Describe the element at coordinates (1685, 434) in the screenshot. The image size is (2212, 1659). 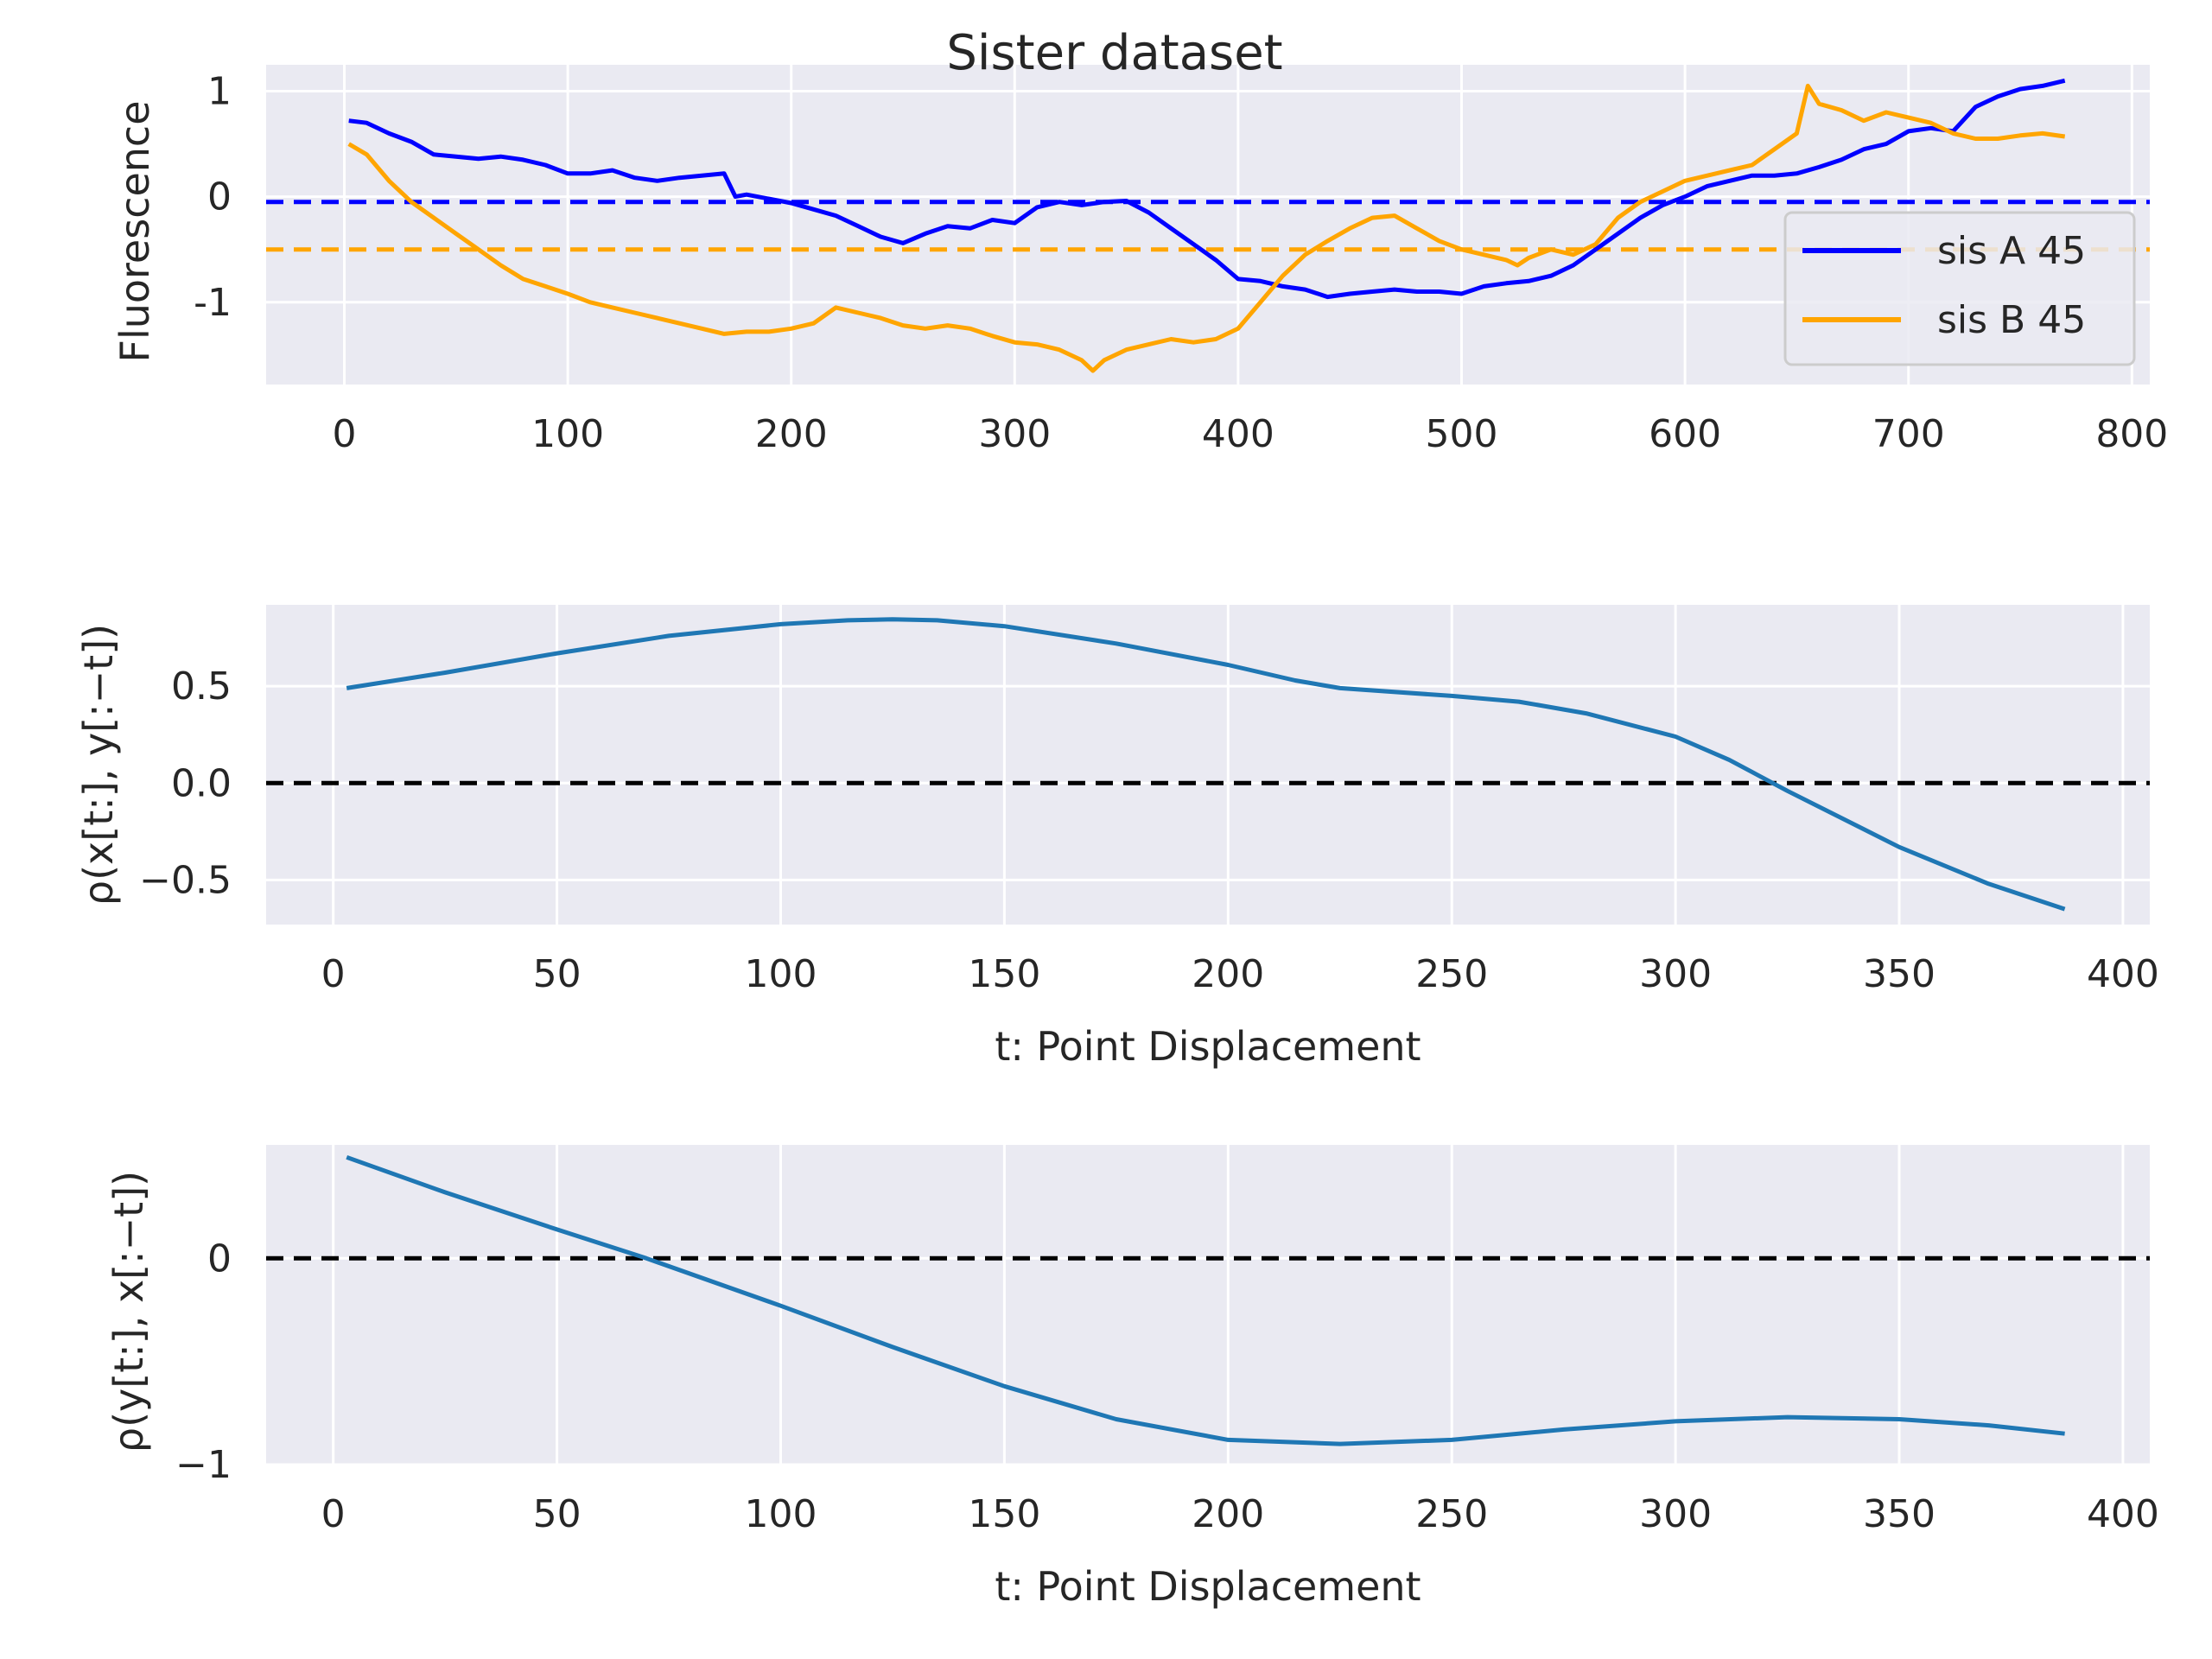
I see `x-tick-label: 600` at that location.